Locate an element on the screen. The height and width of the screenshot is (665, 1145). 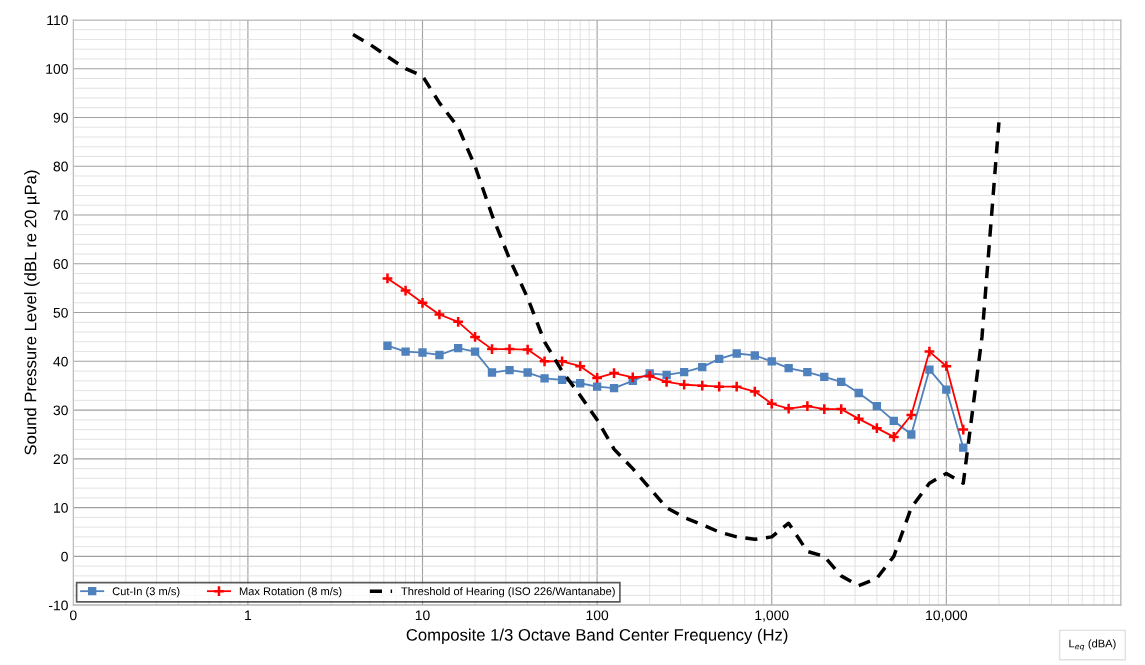
y-tick-label: 30 is located at coordinates (60, 410).